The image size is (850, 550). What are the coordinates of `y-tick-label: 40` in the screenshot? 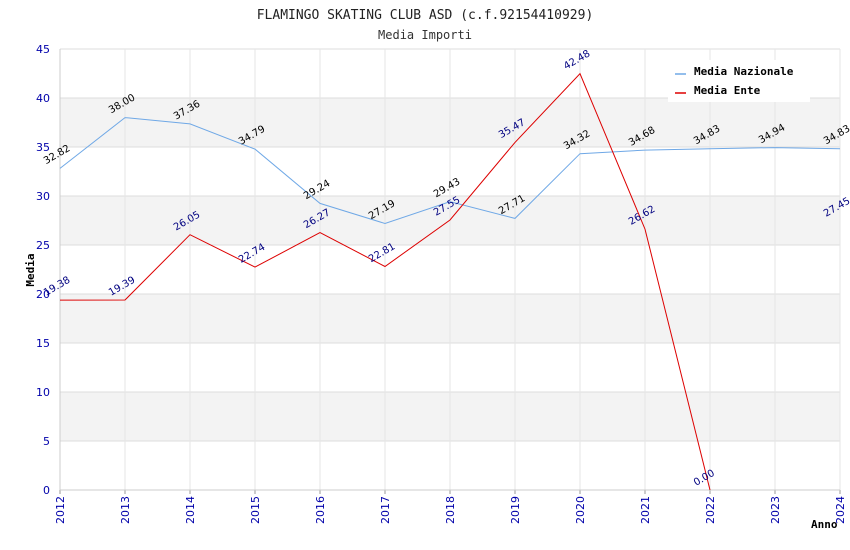 It's located at (43, 98).